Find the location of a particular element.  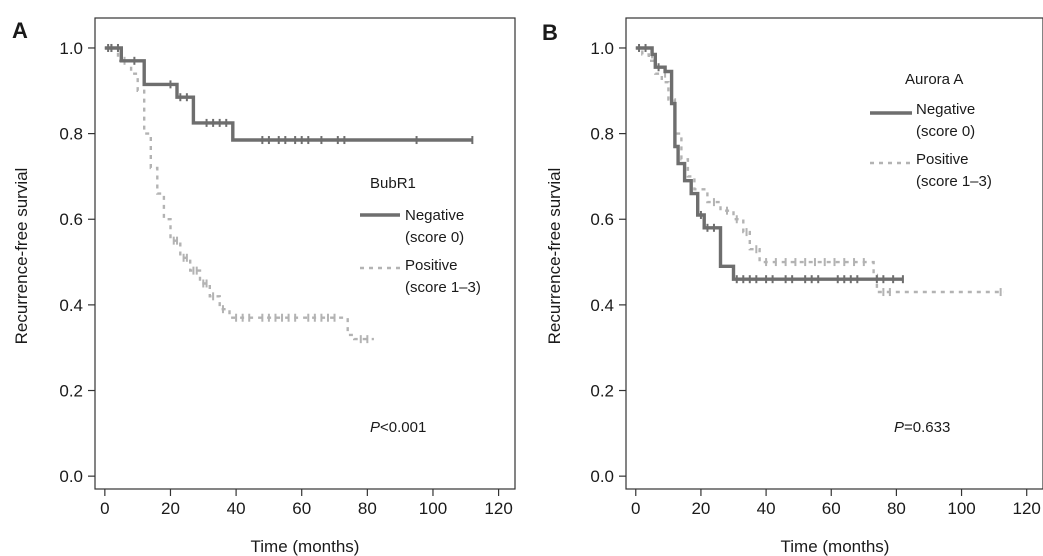

panel-b-p-value: P=0.633 is located at coordinates (922, 427).